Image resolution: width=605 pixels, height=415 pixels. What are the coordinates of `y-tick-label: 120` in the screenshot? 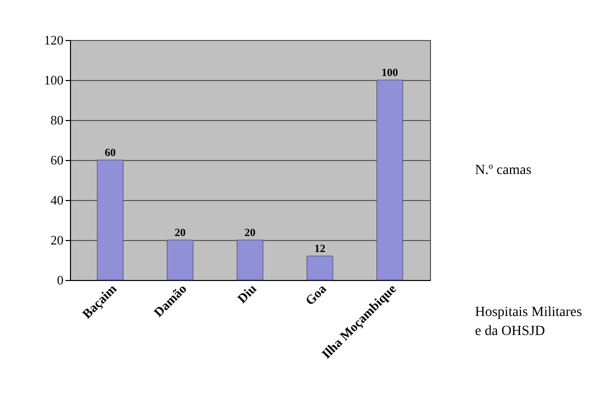 It's located at (54, 40).